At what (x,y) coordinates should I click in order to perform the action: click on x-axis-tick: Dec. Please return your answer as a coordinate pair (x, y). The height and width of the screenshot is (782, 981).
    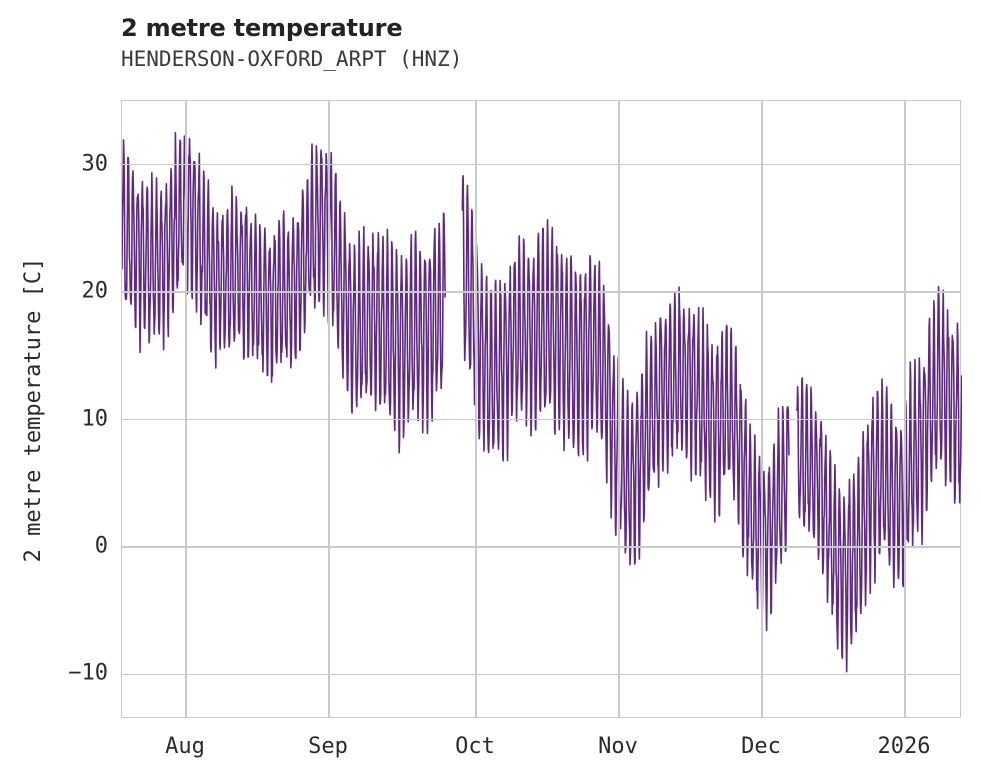
    Looking at the image, I should click on (761, 746).